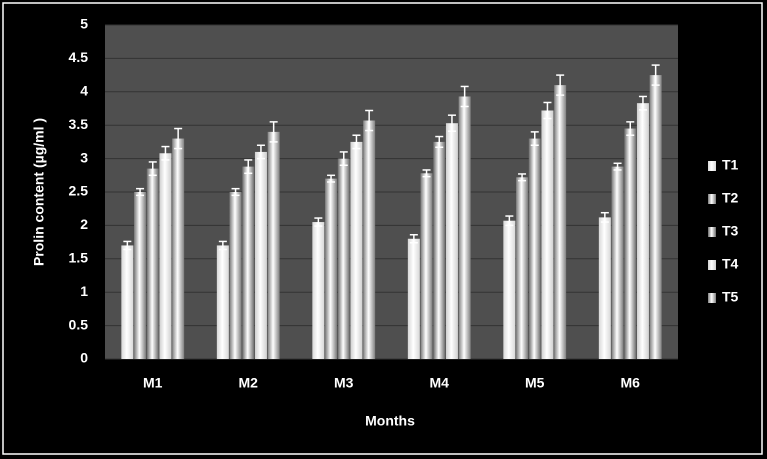 The width and height of the screenshot is (767, 459). I want to click on legend-label: T3, so click(730, 231).